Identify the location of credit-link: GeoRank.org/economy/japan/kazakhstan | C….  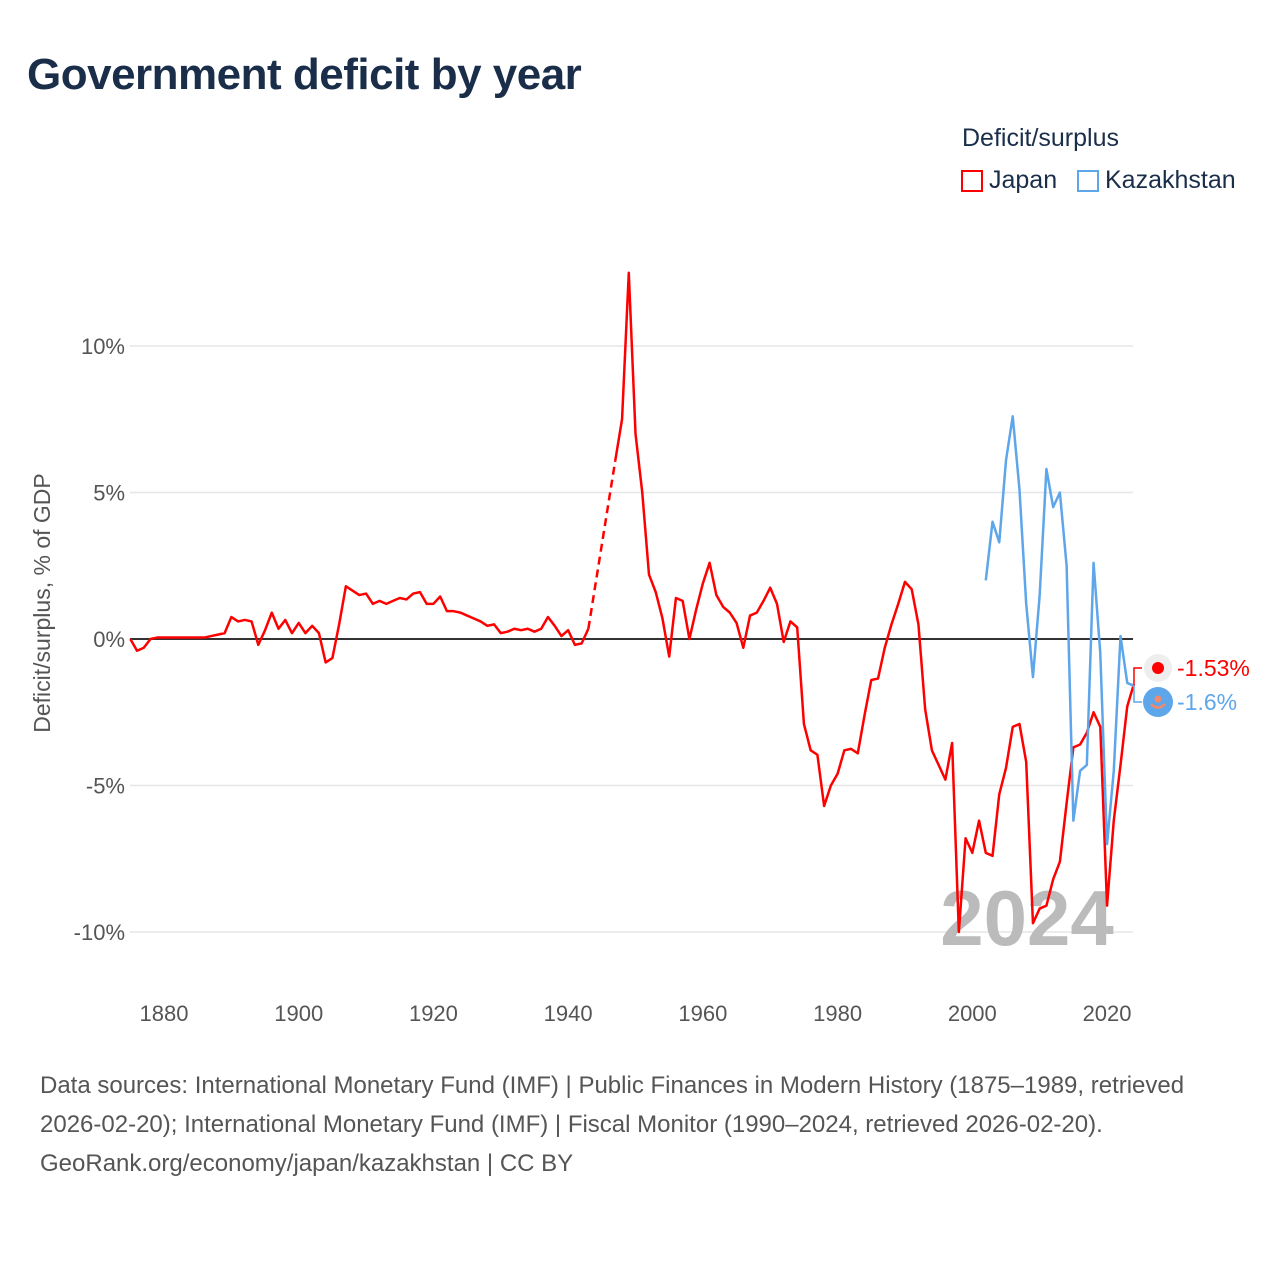
(307, 1163).